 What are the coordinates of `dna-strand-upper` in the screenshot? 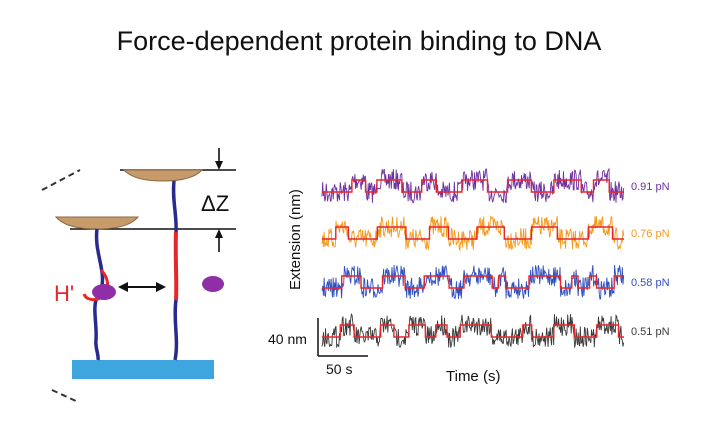 It's located at (174, 206).